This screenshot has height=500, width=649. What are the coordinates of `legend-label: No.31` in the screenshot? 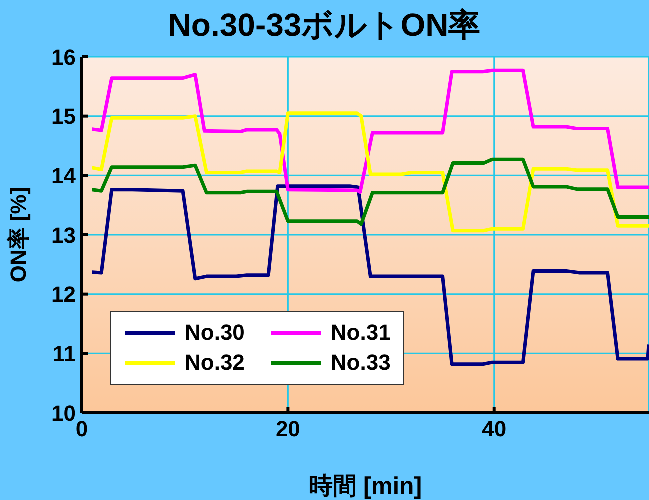 It's located at (360, 333).